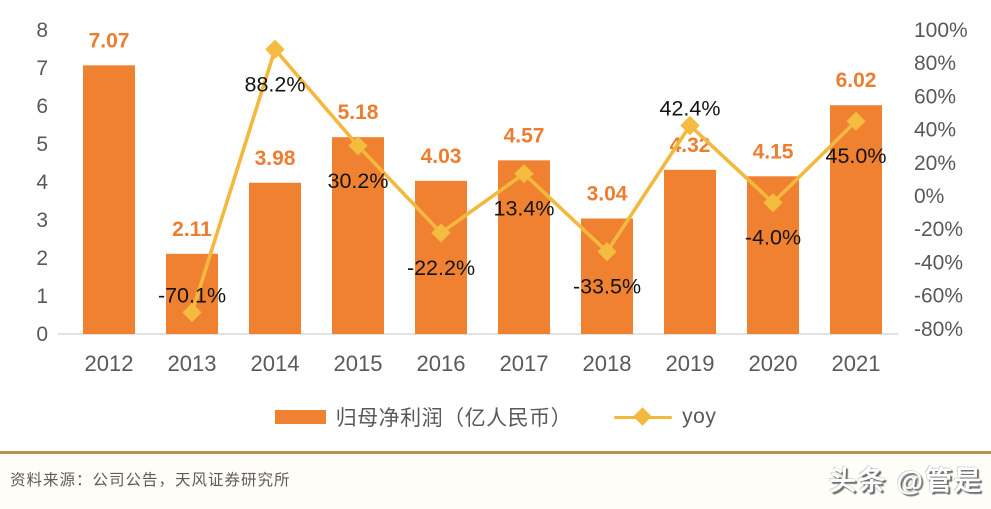 Image resolution: width=991 pixels, height=509 pixels. I want to click on x-axis-label: 2021, so click(856, 363).